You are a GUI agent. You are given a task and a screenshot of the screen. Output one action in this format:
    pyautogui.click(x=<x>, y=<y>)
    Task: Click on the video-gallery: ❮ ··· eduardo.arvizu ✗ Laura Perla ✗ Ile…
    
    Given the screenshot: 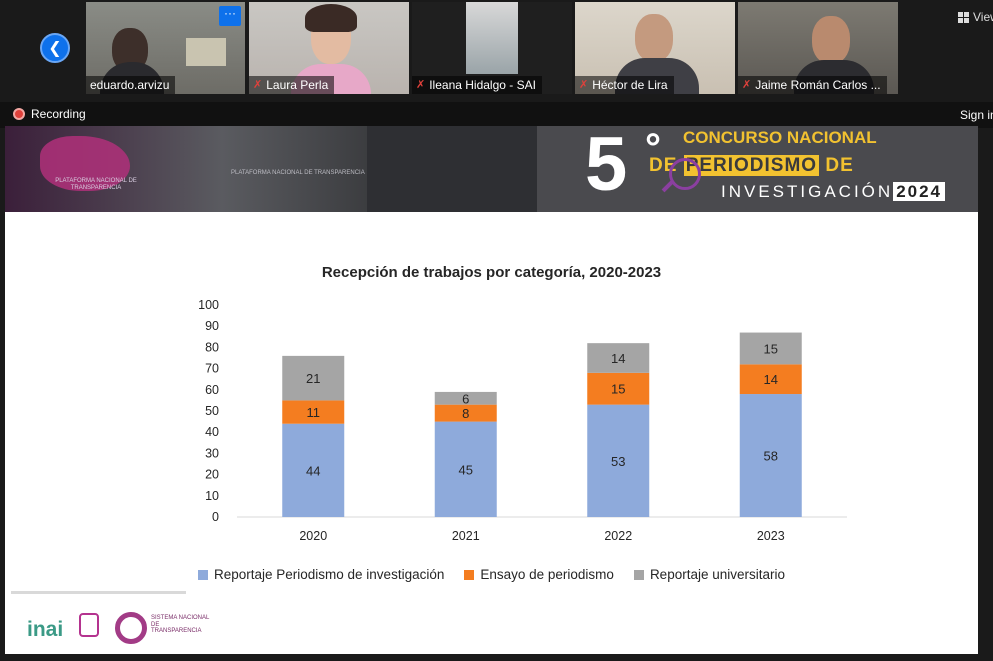 What is the action you would take?
    pyautogui.click(x=496, y=48)
    